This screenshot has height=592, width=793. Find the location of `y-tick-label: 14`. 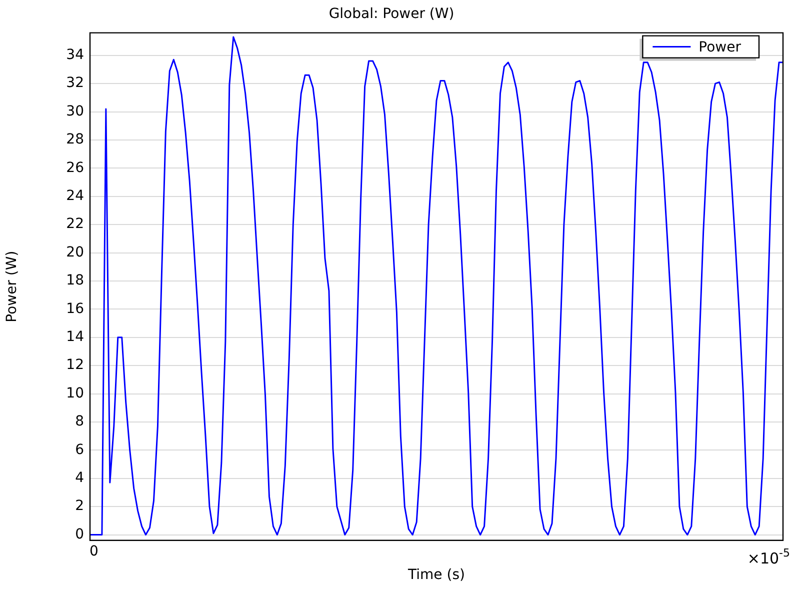

y-tick-label: 14 is located at coordinates (75, 337).